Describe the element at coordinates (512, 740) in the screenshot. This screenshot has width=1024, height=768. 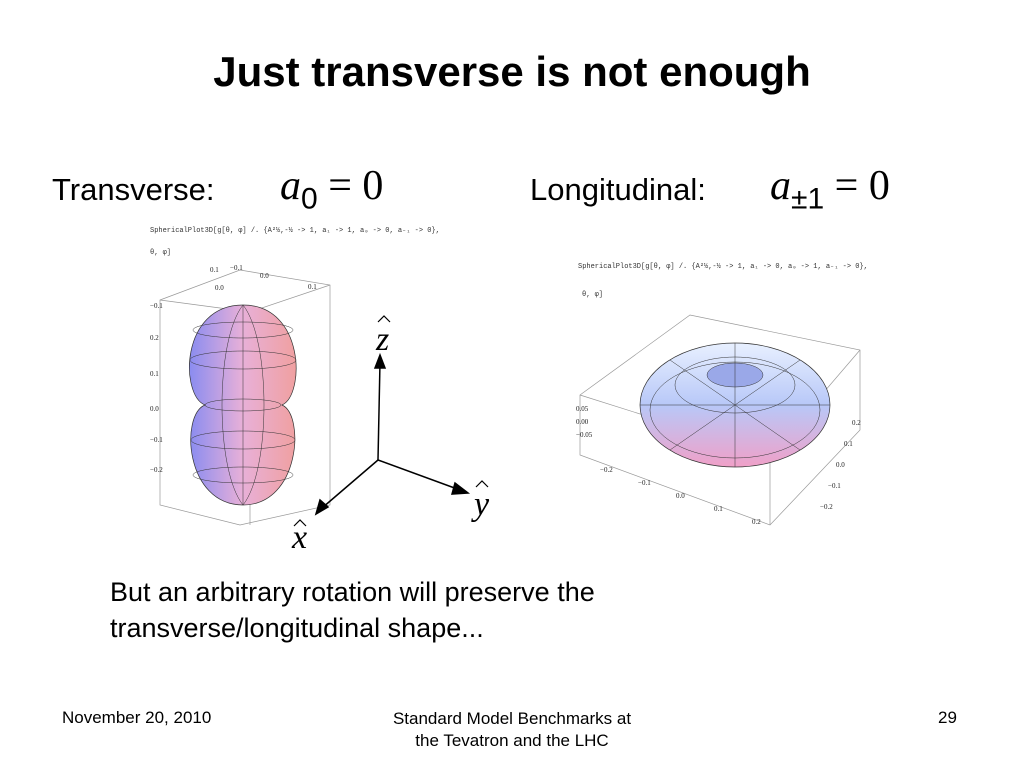
I see `footer-line: the Tevatron and the LHC` at that location.